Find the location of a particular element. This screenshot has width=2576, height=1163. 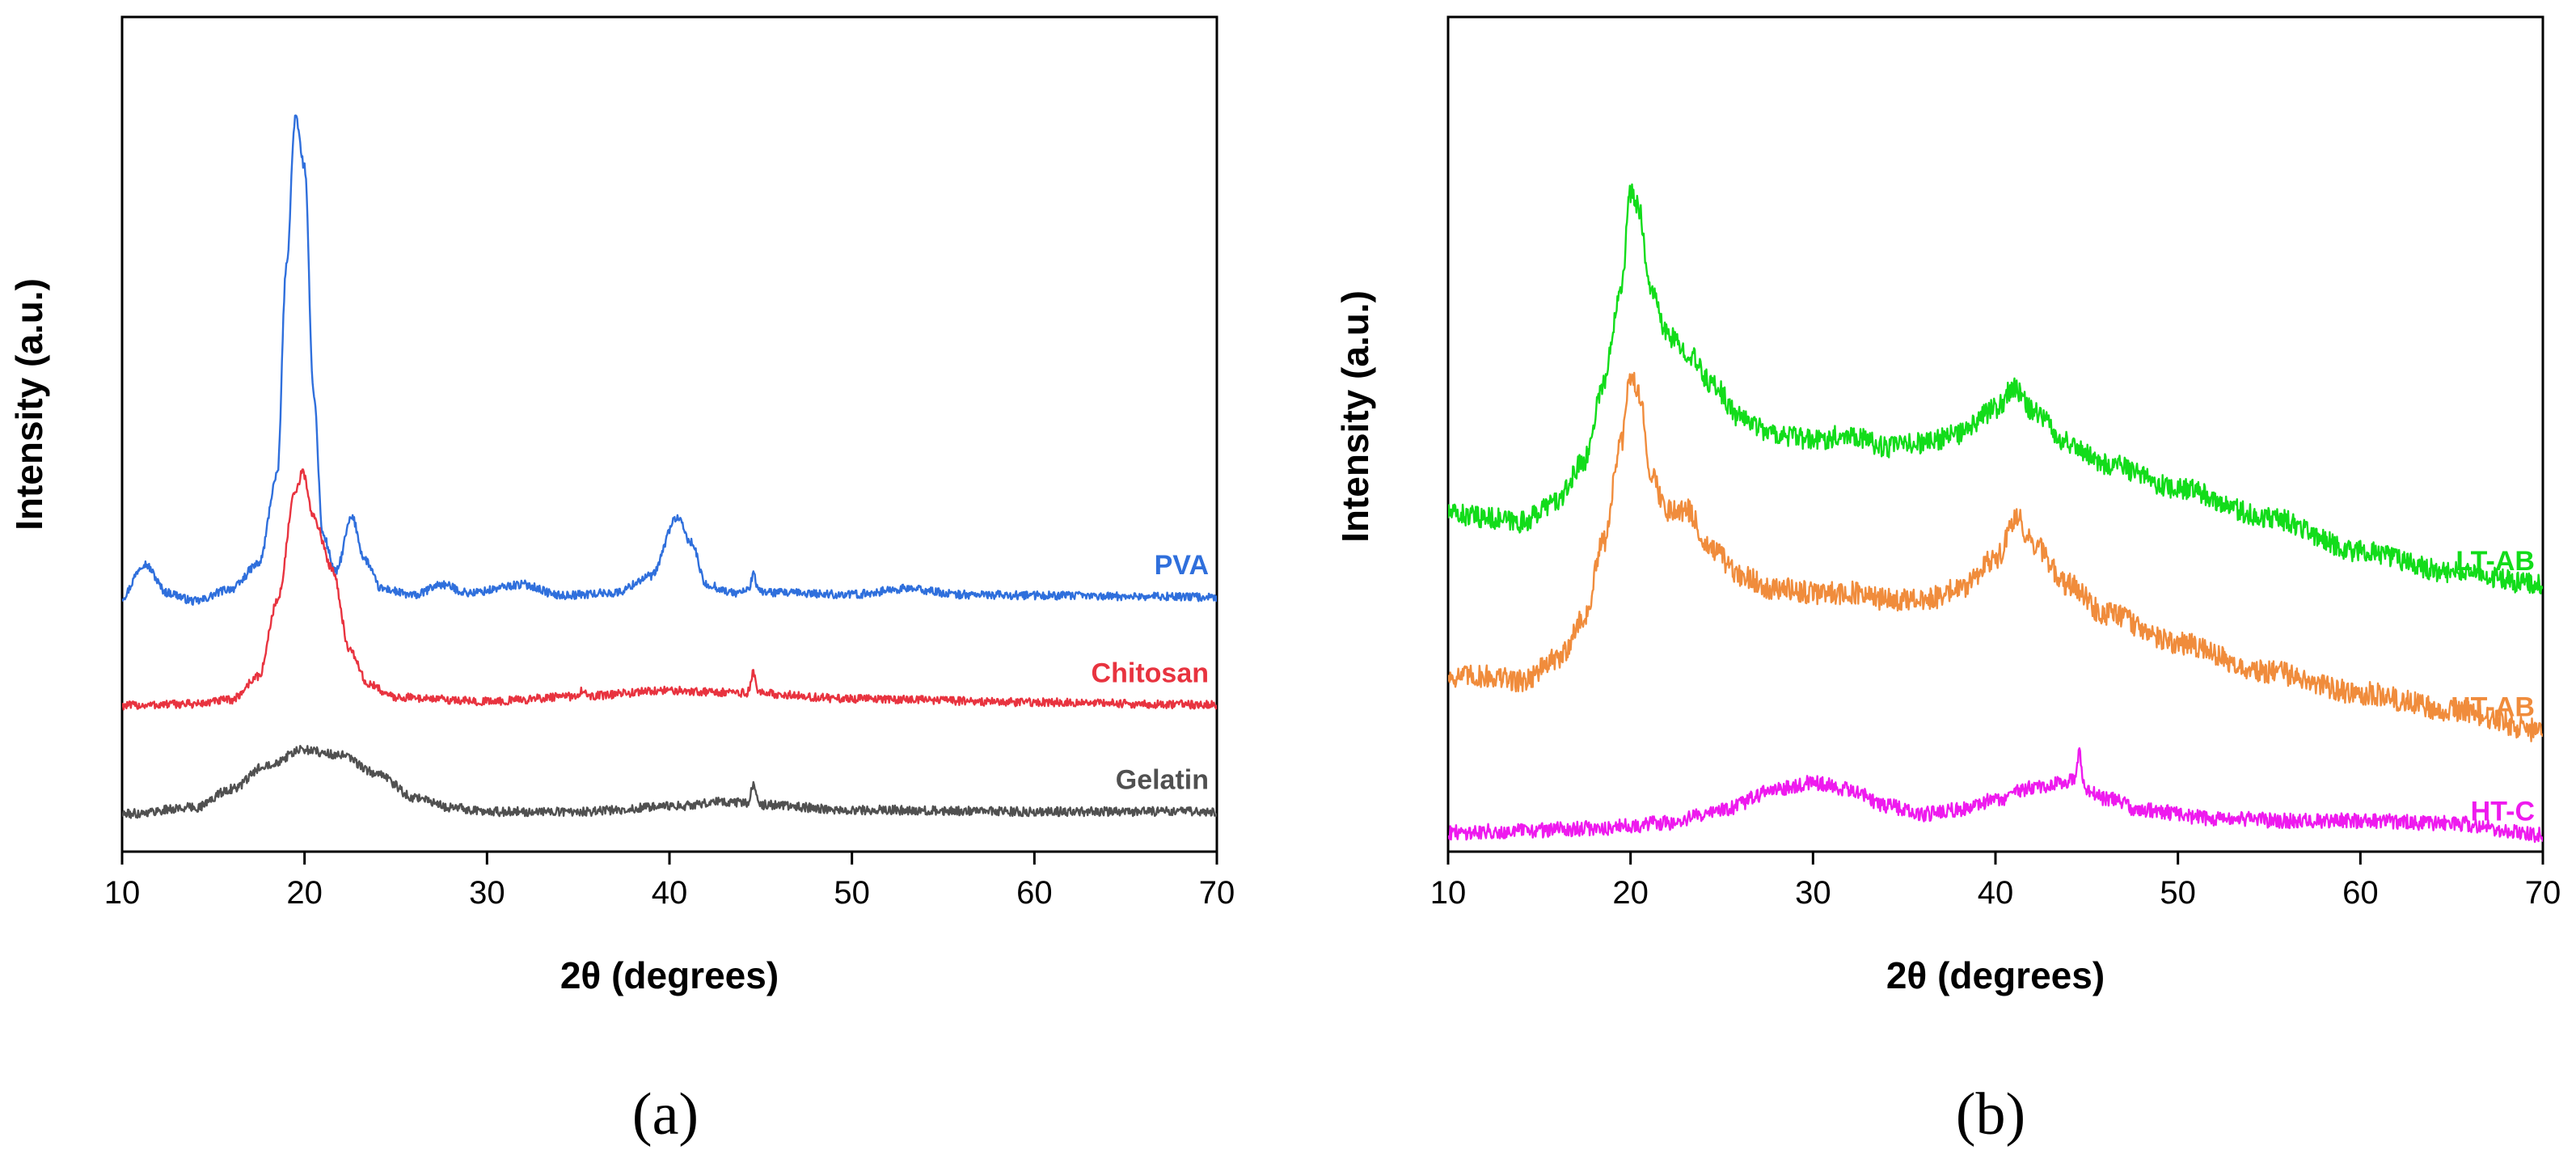

panel-caption: (a) is located at coordinates (665, 1114).